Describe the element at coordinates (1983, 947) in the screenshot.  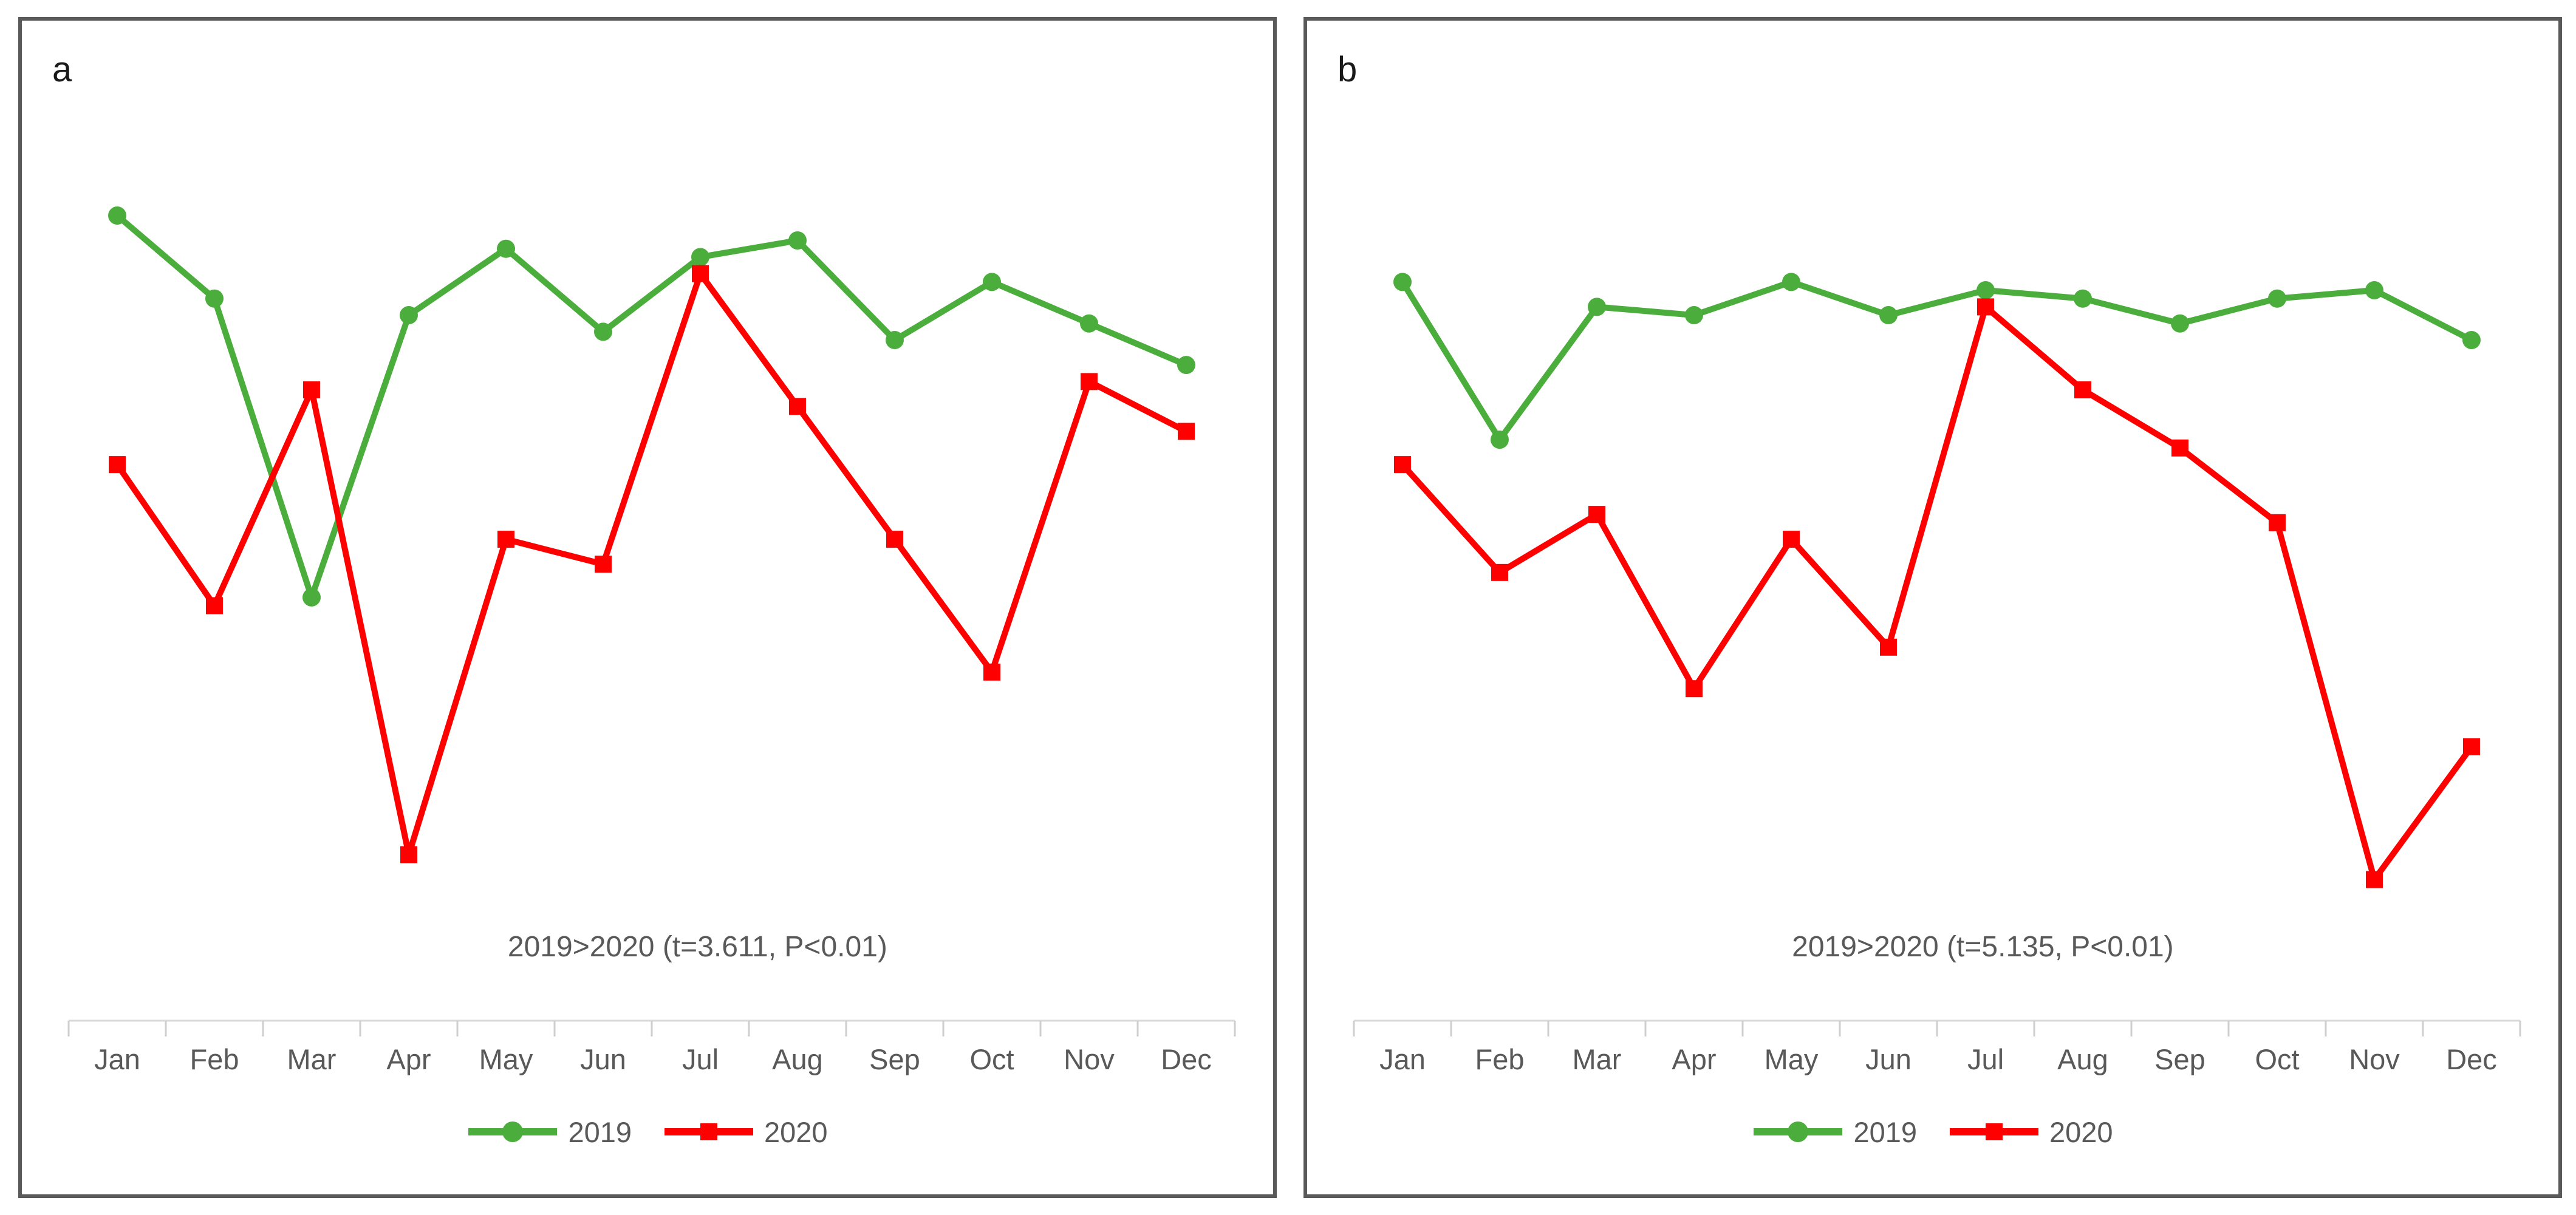
I see `stats-annotation-b: 2019>2020 (t=5.135, P<0.01)` at that location.